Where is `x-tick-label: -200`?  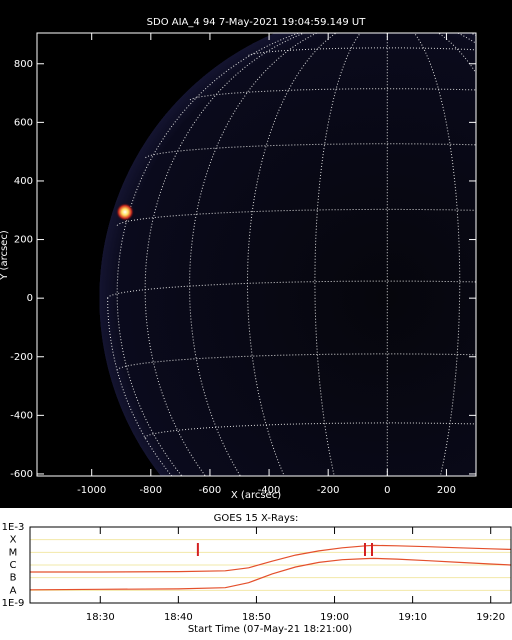
x-tick-label: -200 is located at coordinates (328, 490).